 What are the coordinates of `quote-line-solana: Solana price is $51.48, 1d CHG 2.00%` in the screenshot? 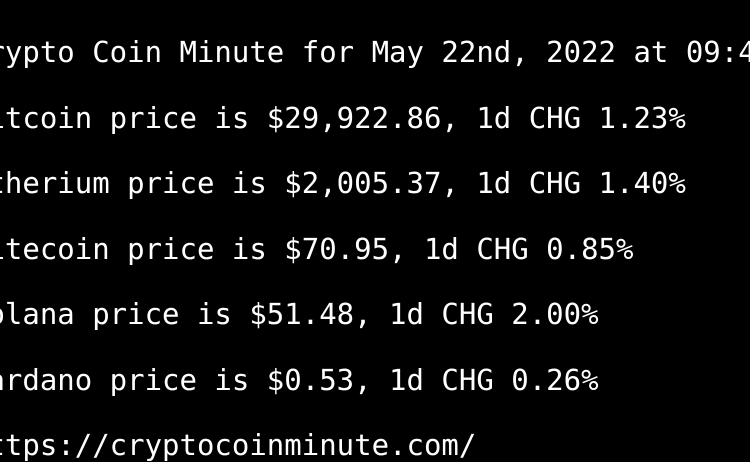 It's located at (299, 314).